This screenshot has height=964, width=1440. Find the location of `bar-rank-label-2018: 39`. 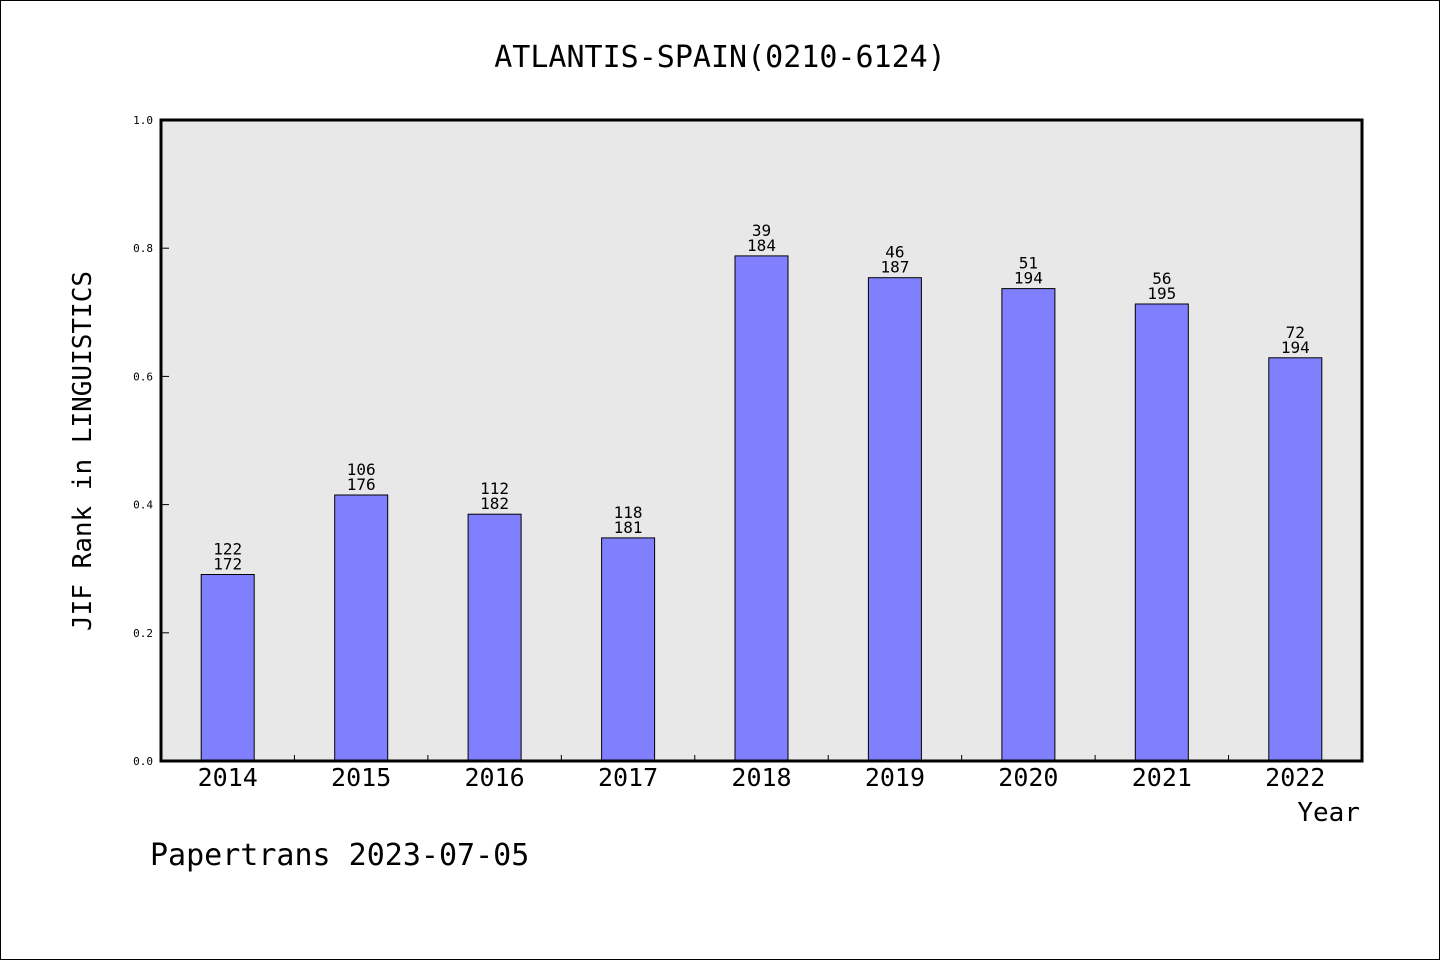

bar-rank-label-2018: 39 is located at coordinates (761, 230).